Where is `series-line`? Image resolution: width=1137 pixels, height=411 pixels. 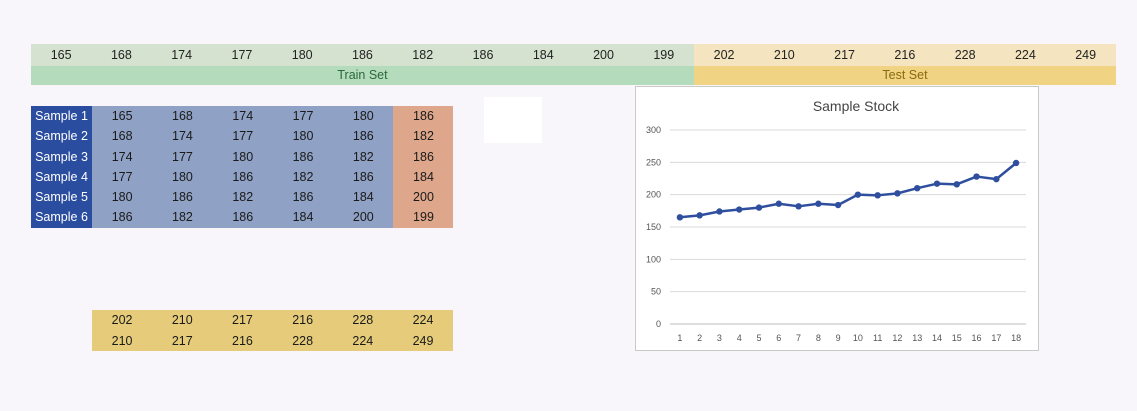 series-line is located at coordinates (848, 190).